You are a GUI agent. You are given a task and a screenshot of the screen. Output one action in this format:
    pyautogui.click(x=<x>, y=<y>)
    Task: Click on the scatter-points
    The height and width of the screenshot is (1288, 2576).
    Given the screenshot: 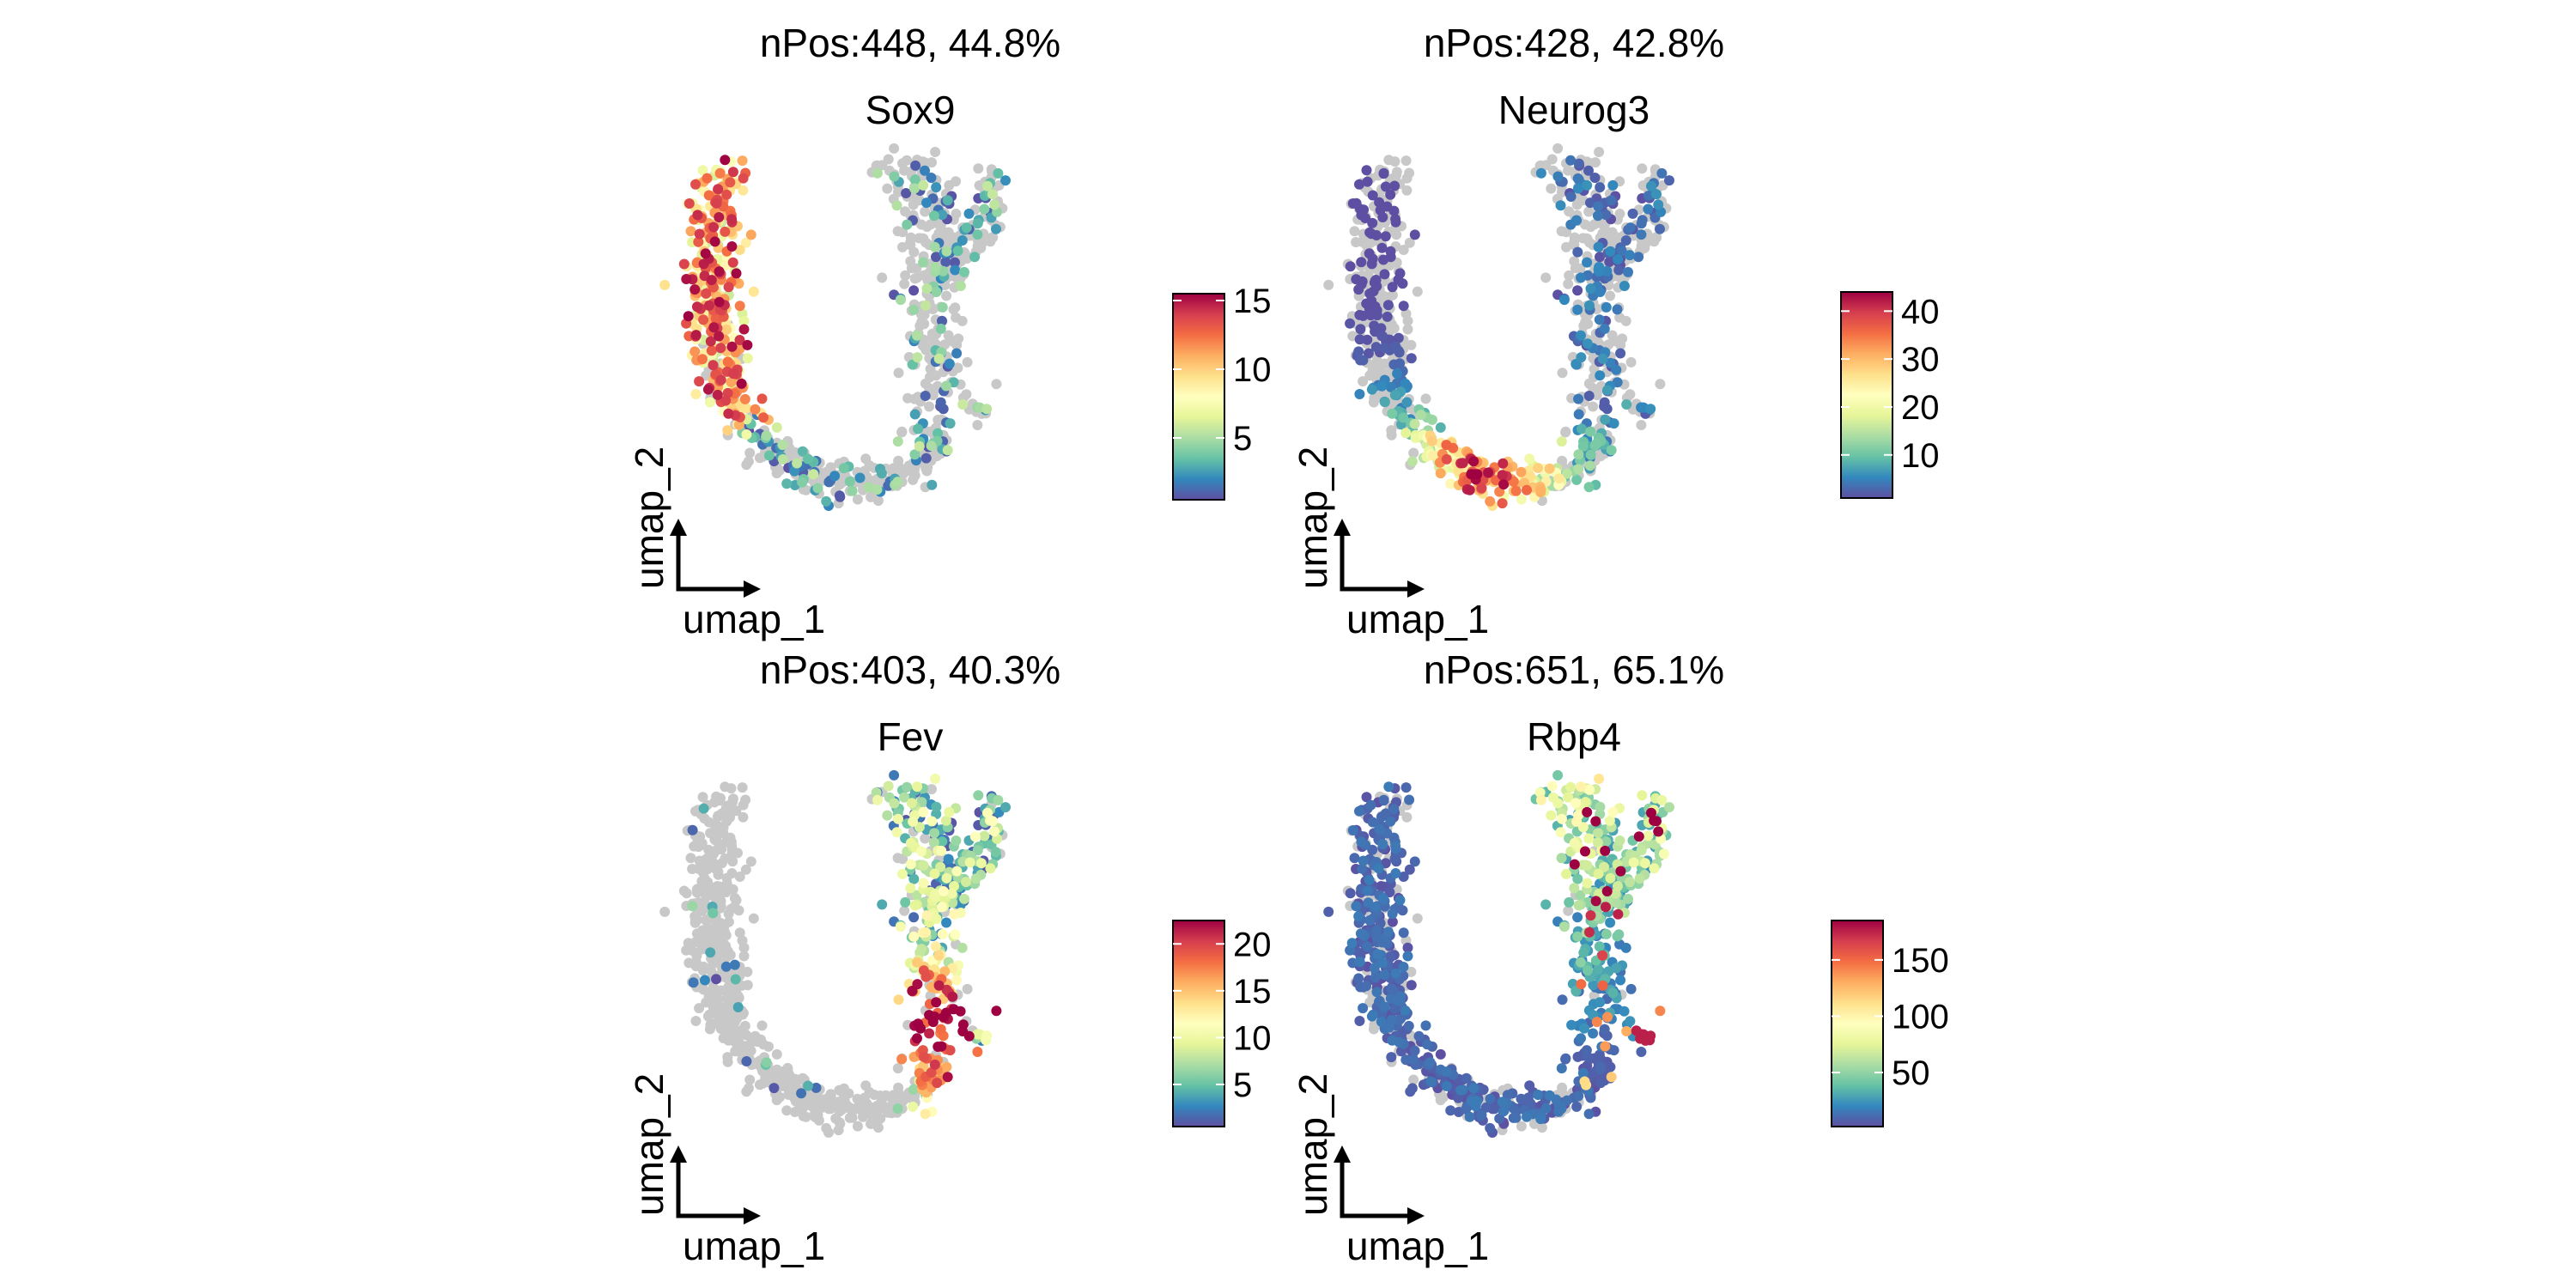 What is the action you would take?
    pyautogui.click(x=835, y=954)
    